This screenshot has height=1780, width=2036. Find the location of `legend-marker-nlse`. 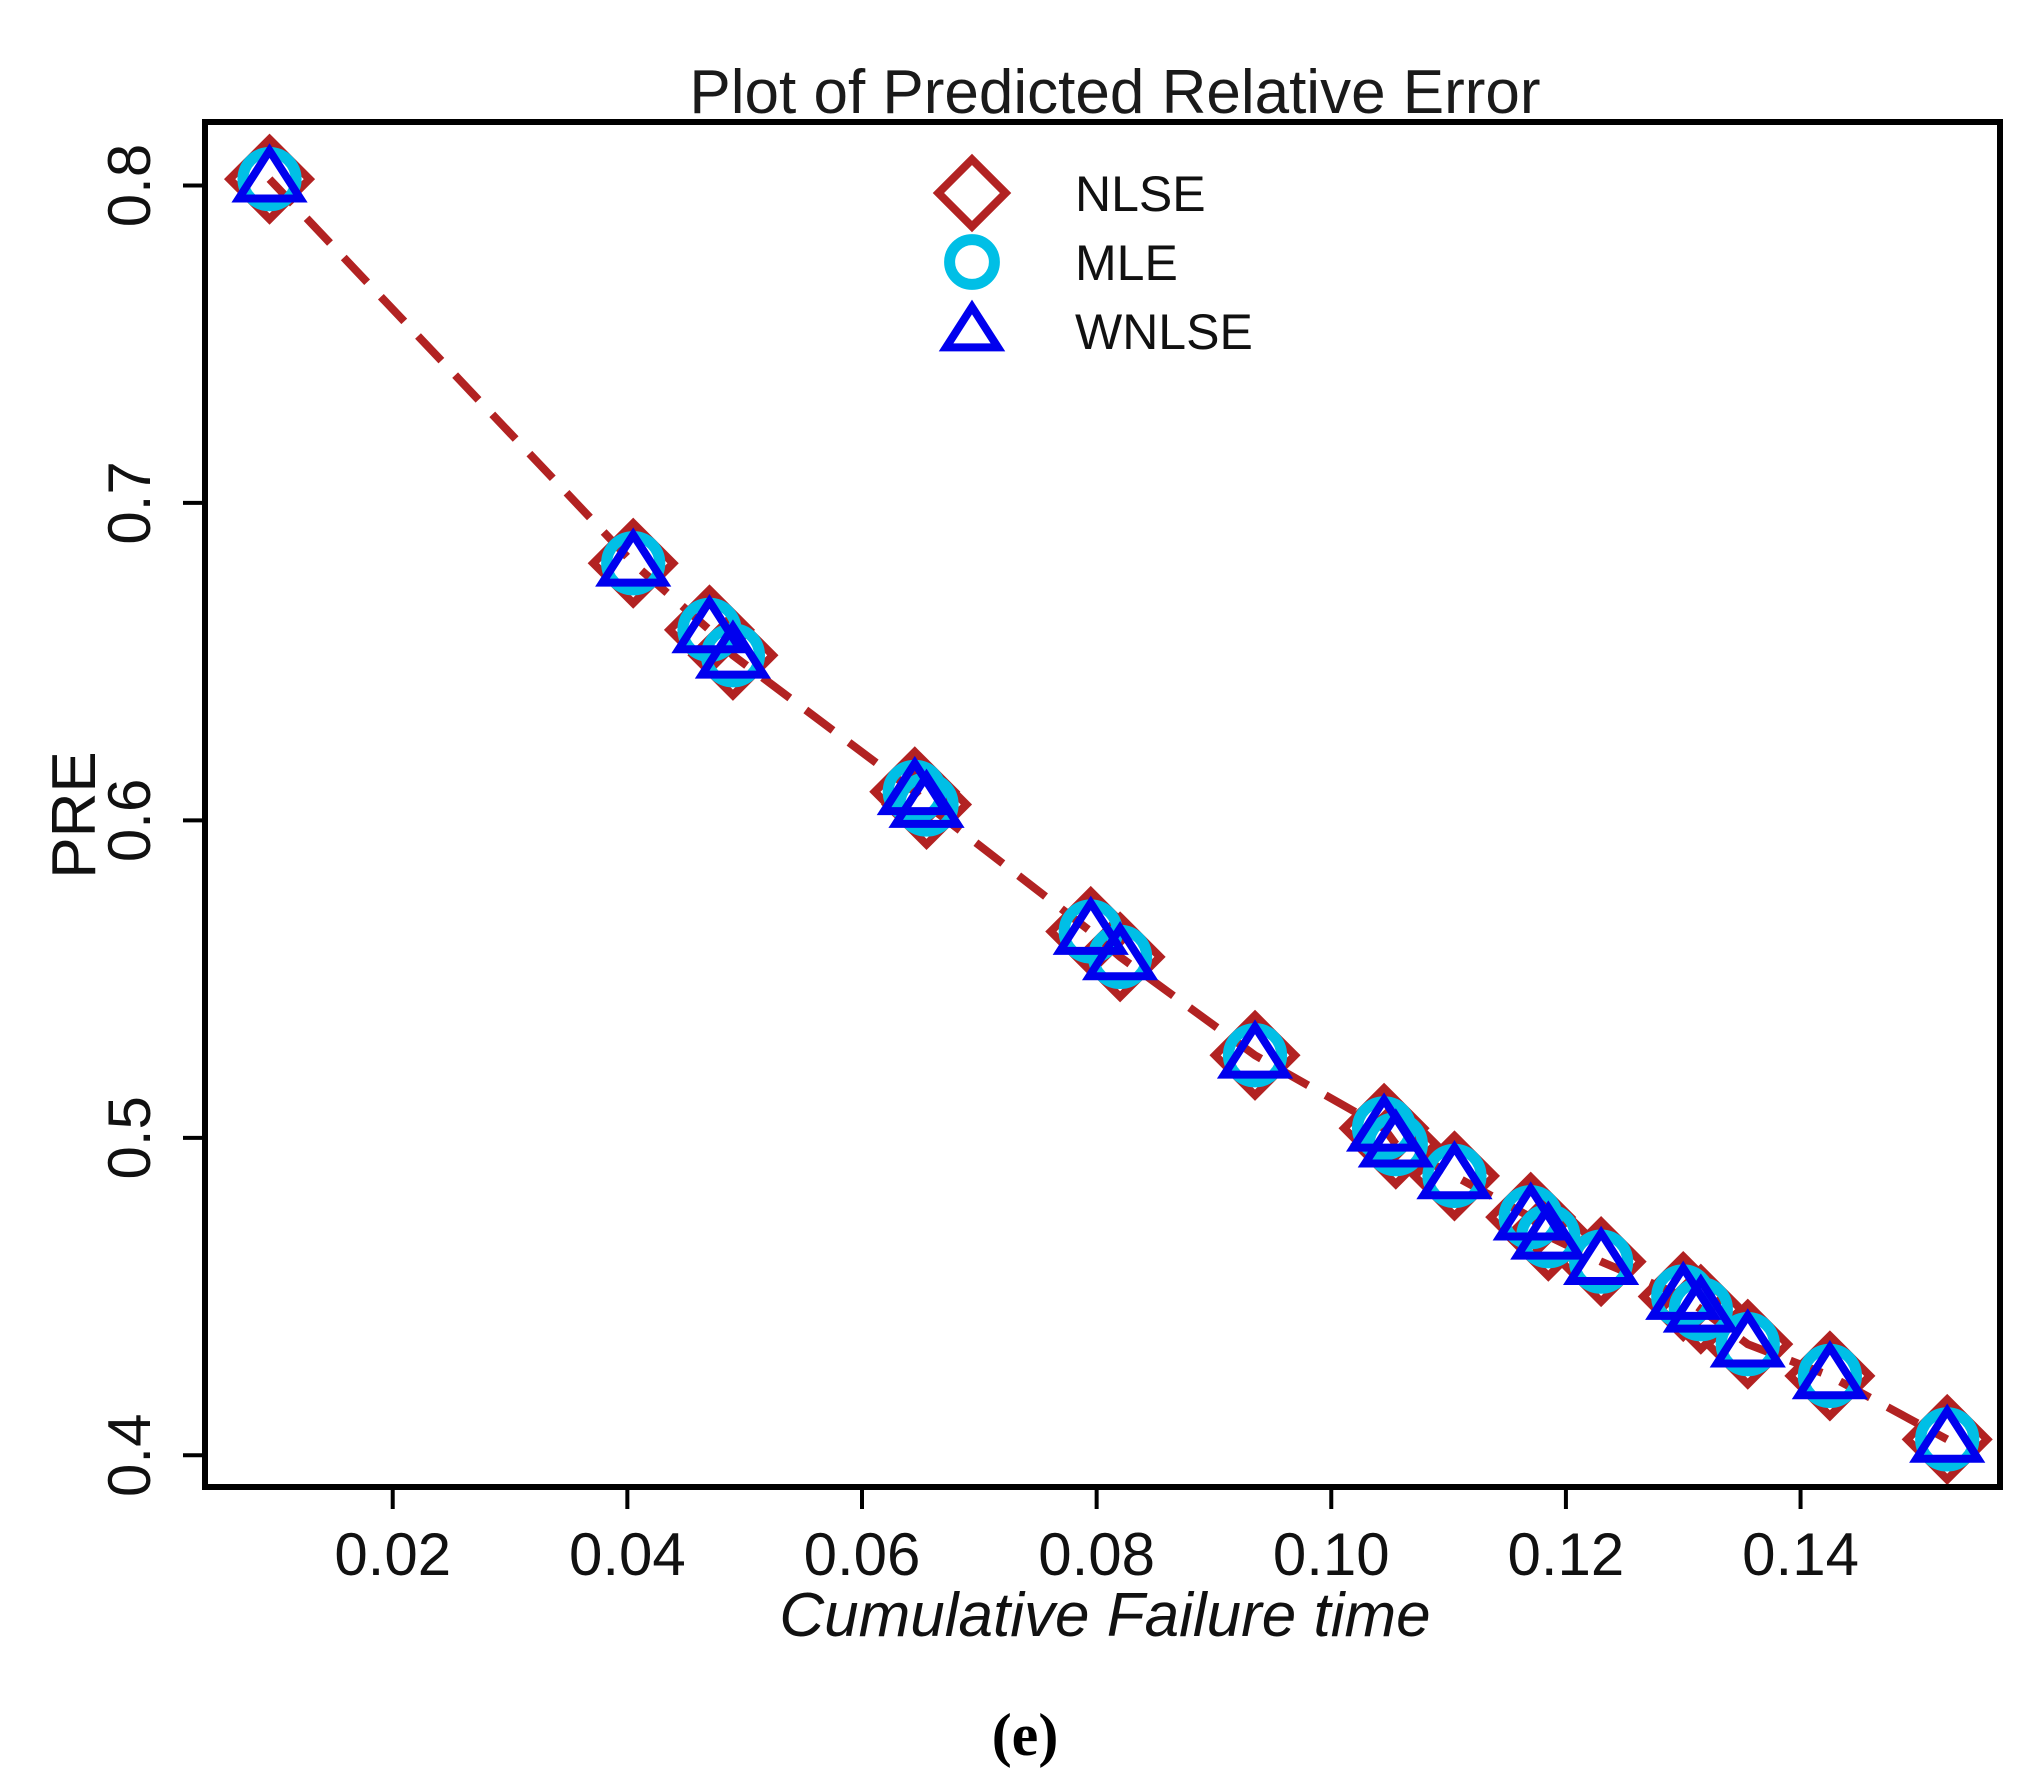

legend-marker-nlse is located at coordinates (972, 193).